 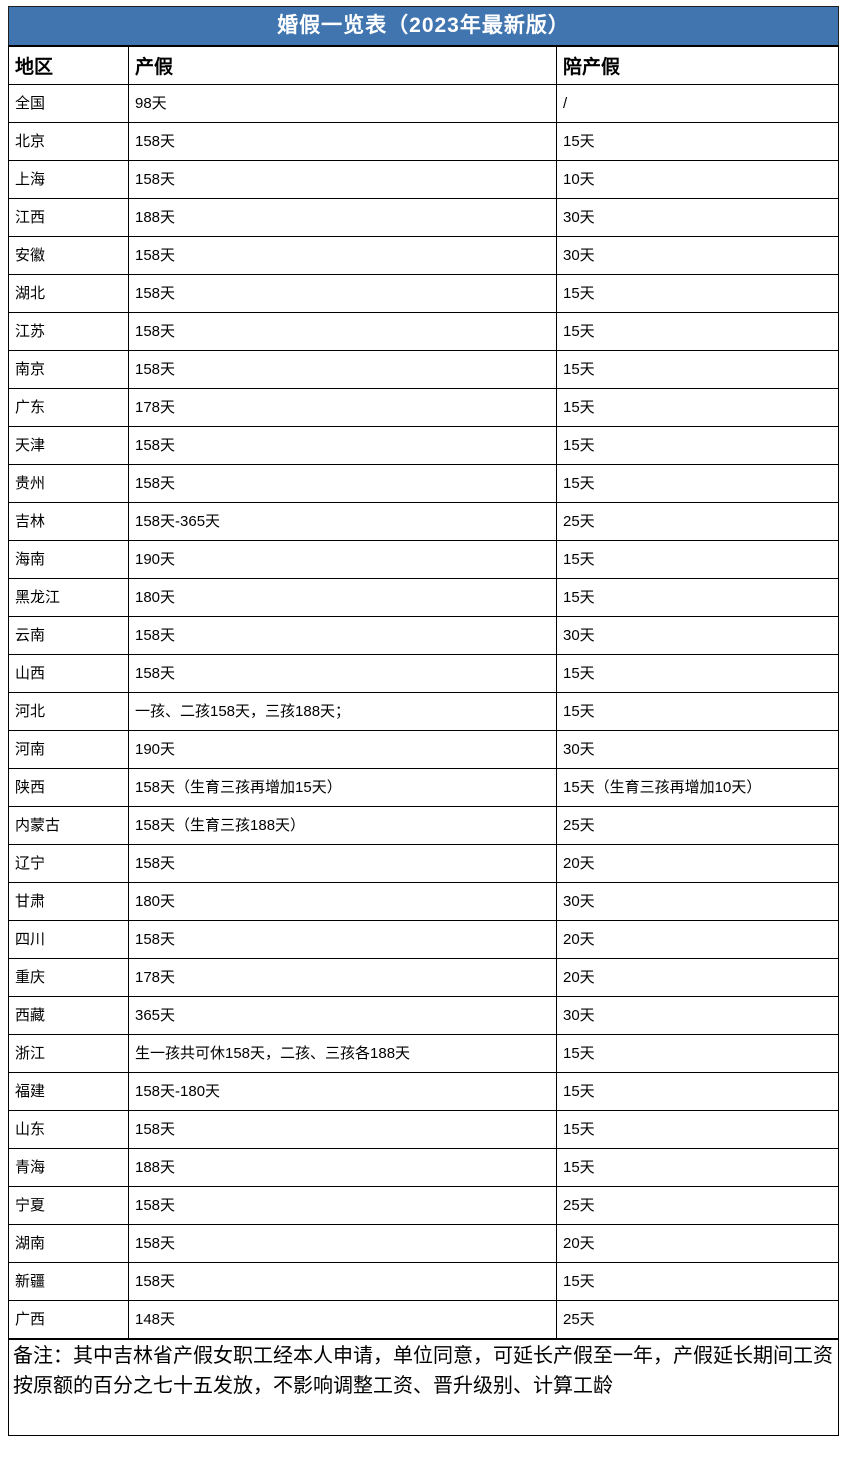 I want to click on table-row: 辽宁 158天 20天, so click(x=423, y=863).